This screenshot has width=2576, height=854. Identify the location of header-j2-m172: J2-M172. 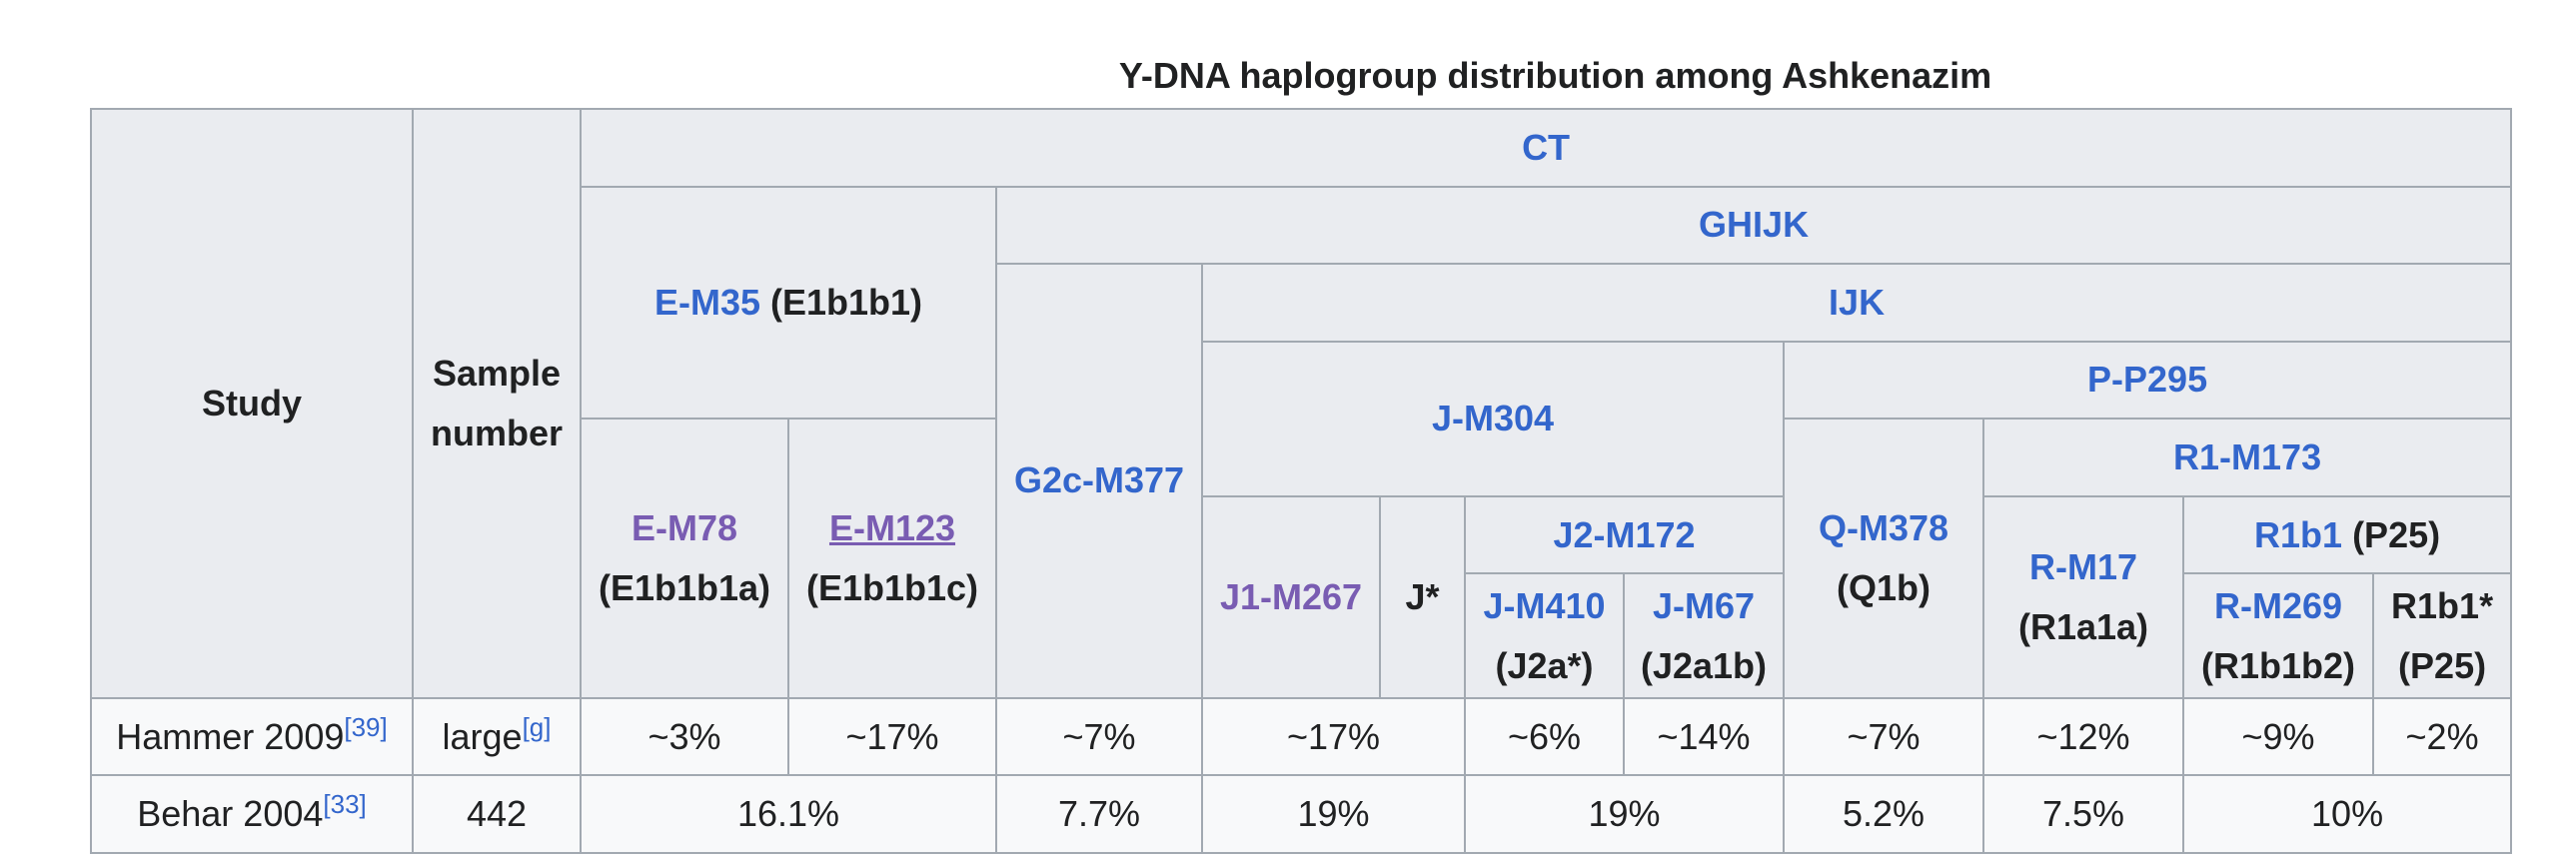
(1624, 534).